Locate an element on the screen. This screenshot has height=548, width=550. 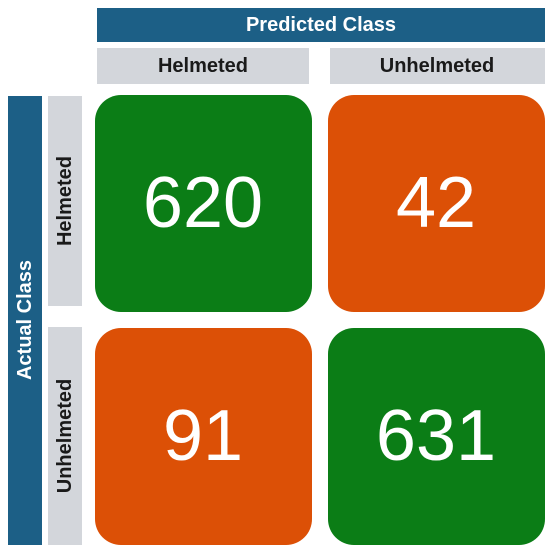
row-label: Unhelmeted is located at coordinates (65, 436).